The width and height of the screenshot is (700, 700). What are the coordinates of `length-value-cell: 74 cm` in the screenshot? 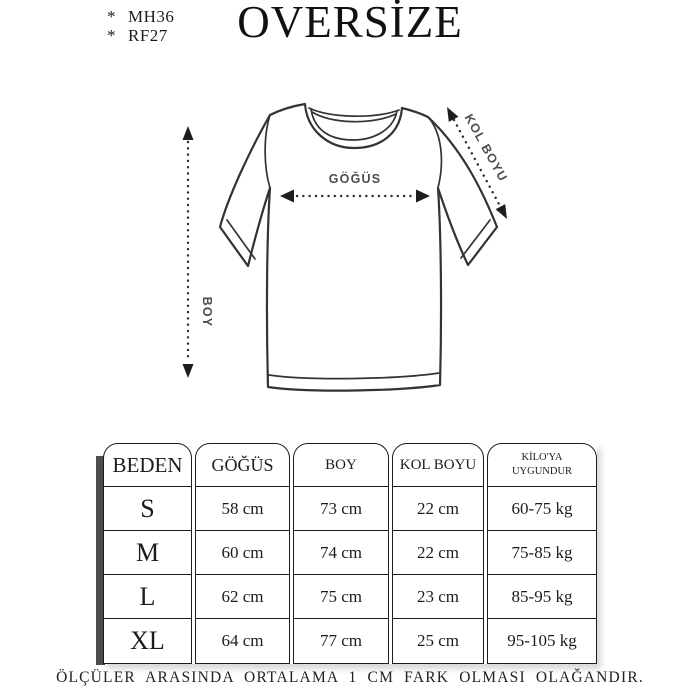 It's located at (341, 553).